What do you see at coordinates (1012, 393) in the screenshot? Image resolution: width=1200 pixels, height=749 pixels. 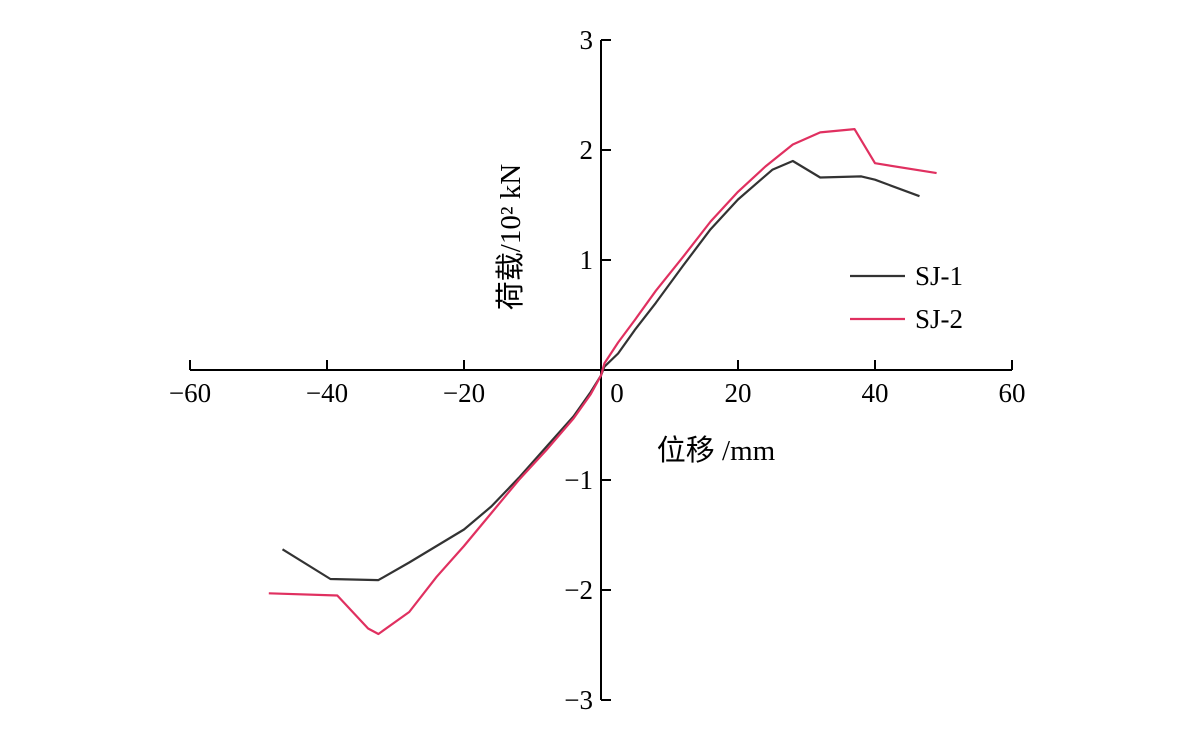 I see `x-tick-label: 60` at bounding box center [1012, 393].